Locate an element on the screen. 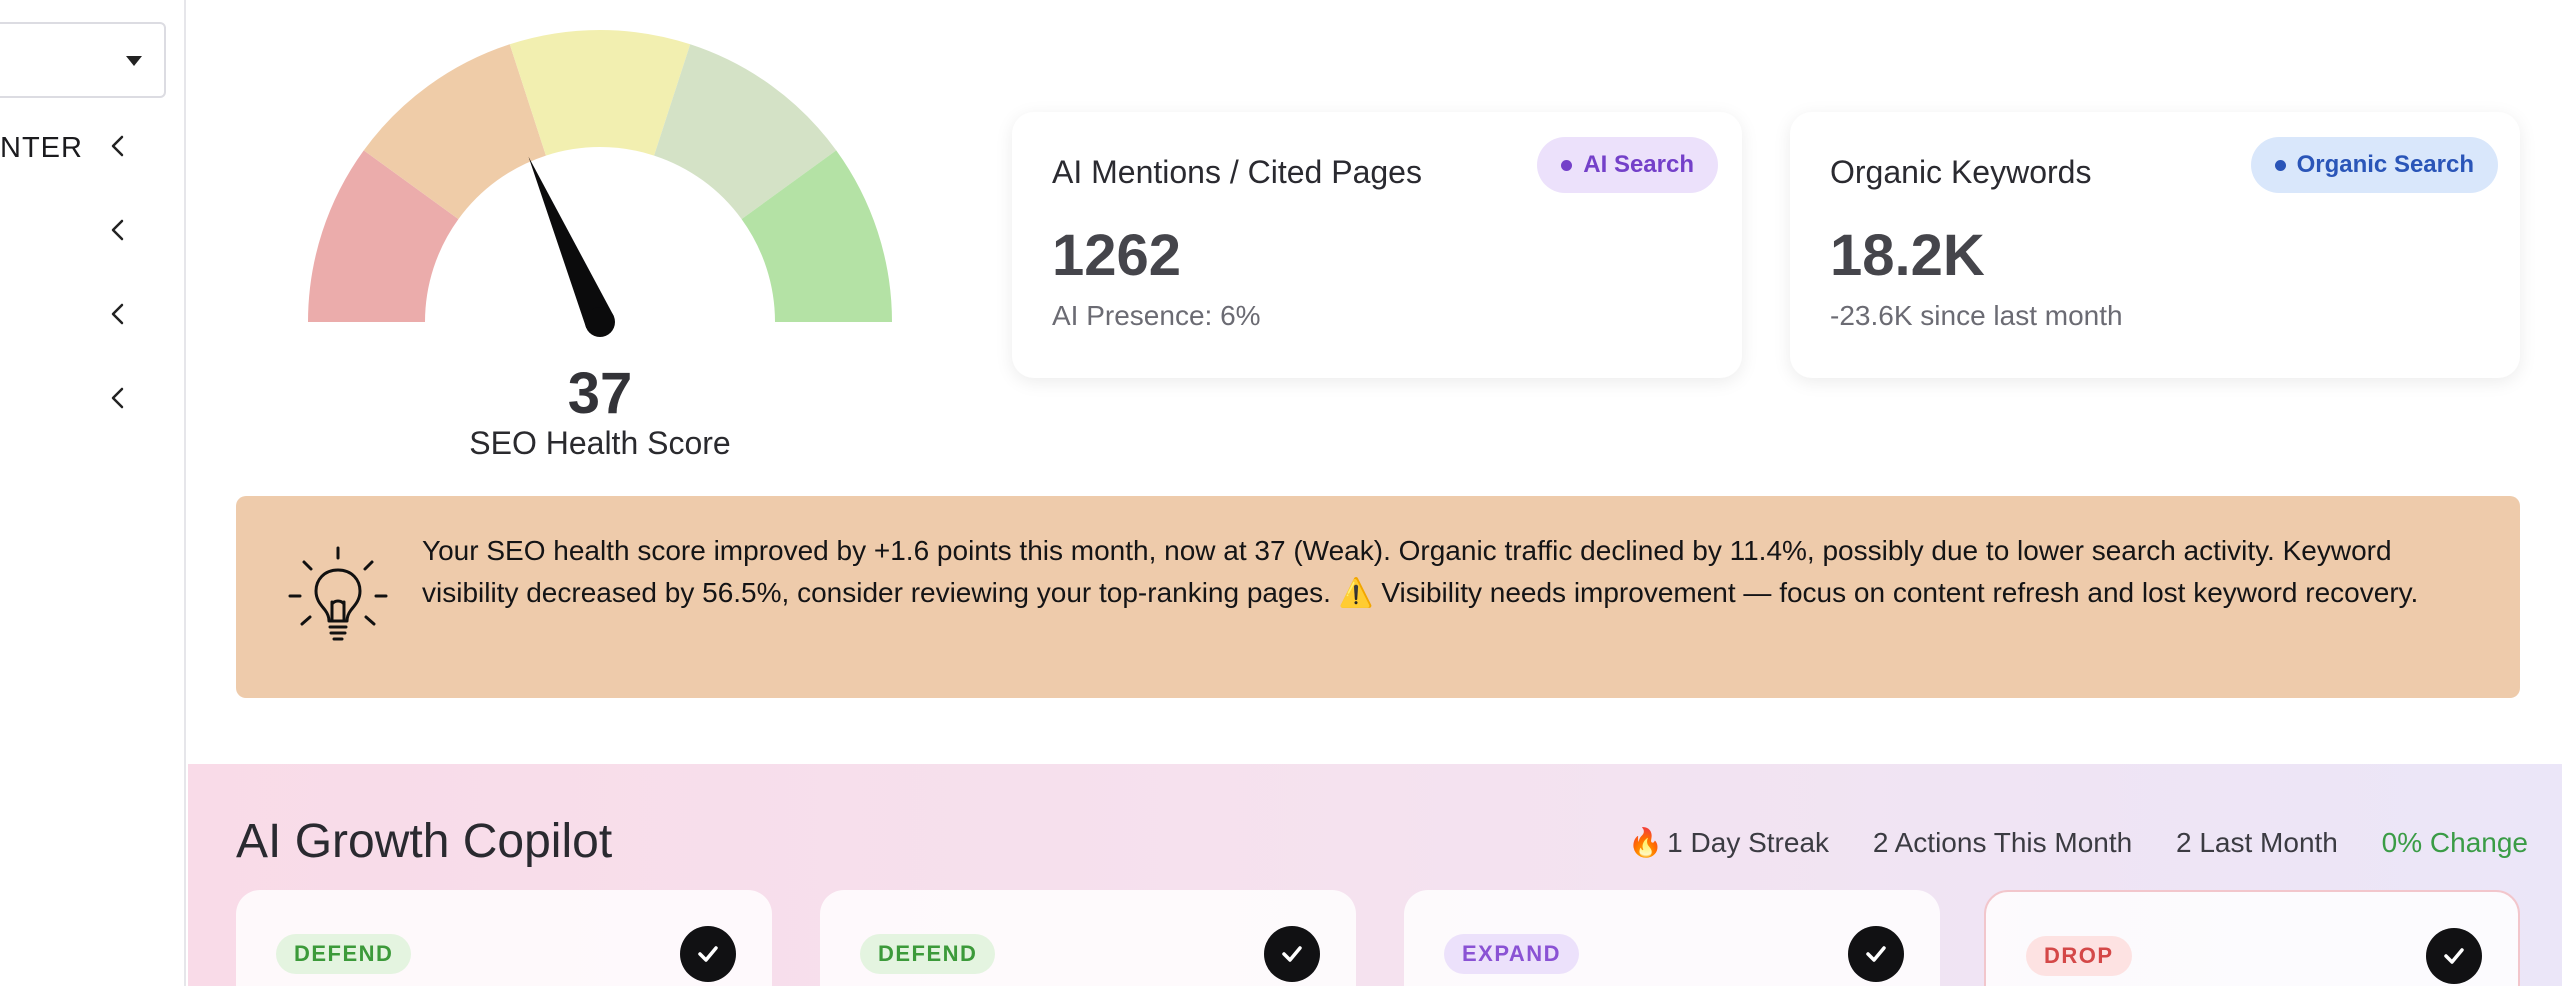  action-tag: DROP is located at coordinates (2079, 956).